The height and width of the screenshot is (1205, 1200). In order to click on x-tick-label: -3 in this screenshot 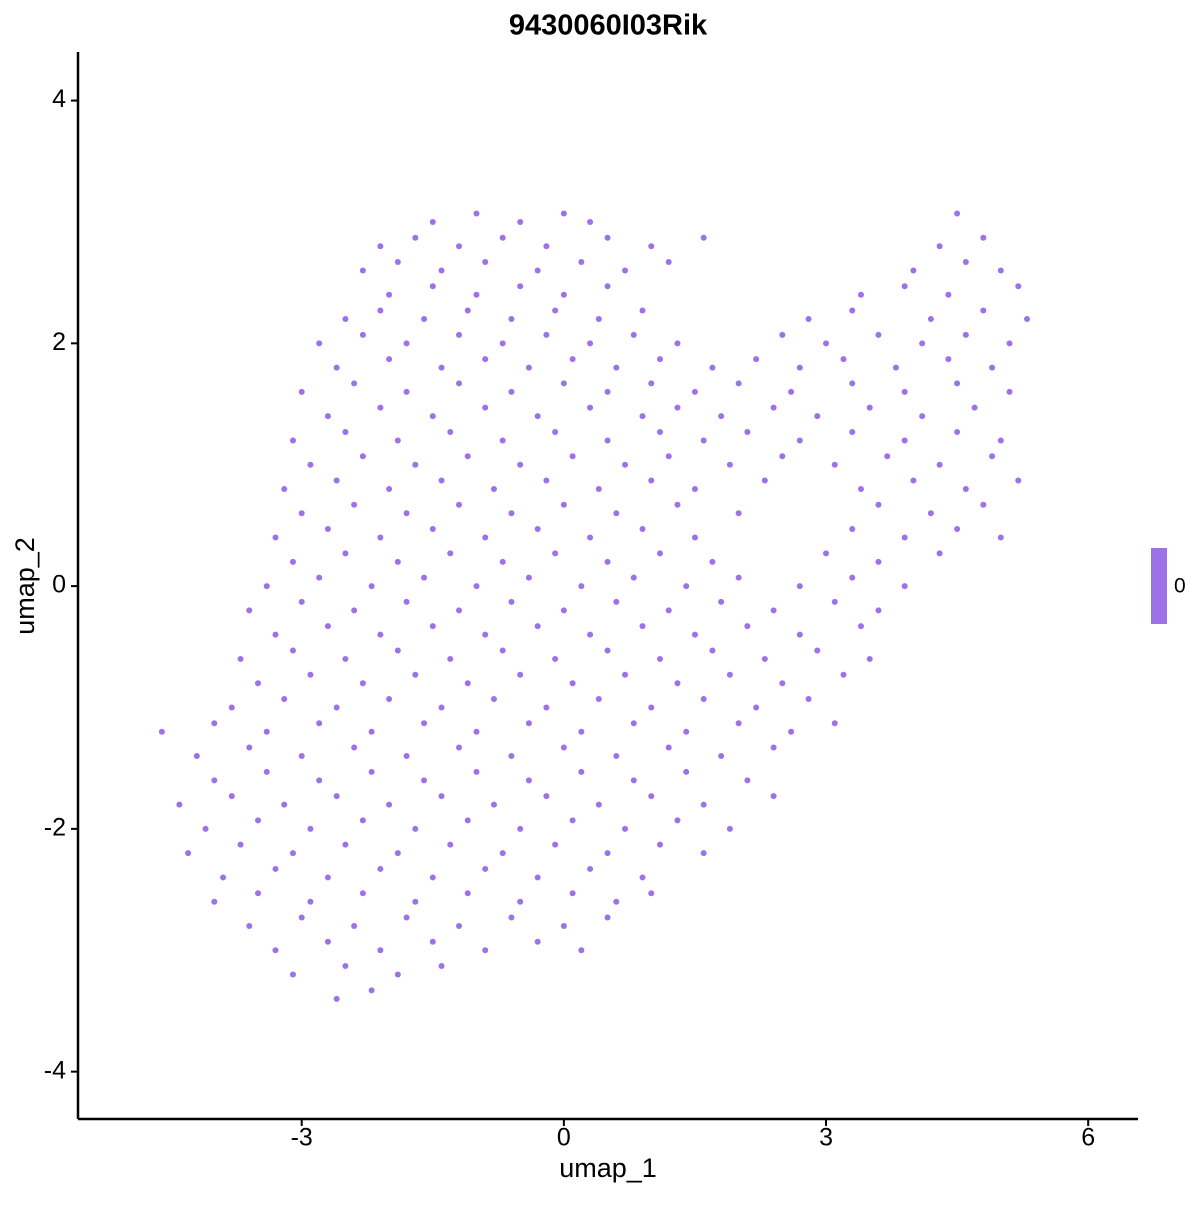, I will do `click(302, 1138)`.